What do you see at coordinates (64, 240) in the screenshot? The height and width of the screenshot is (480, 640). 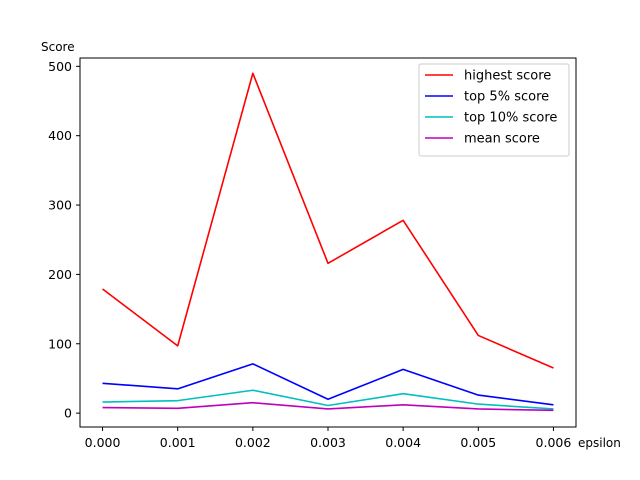 I see `y-axis: 0 100 200 300 400 500` at bounding box center [64, 240].